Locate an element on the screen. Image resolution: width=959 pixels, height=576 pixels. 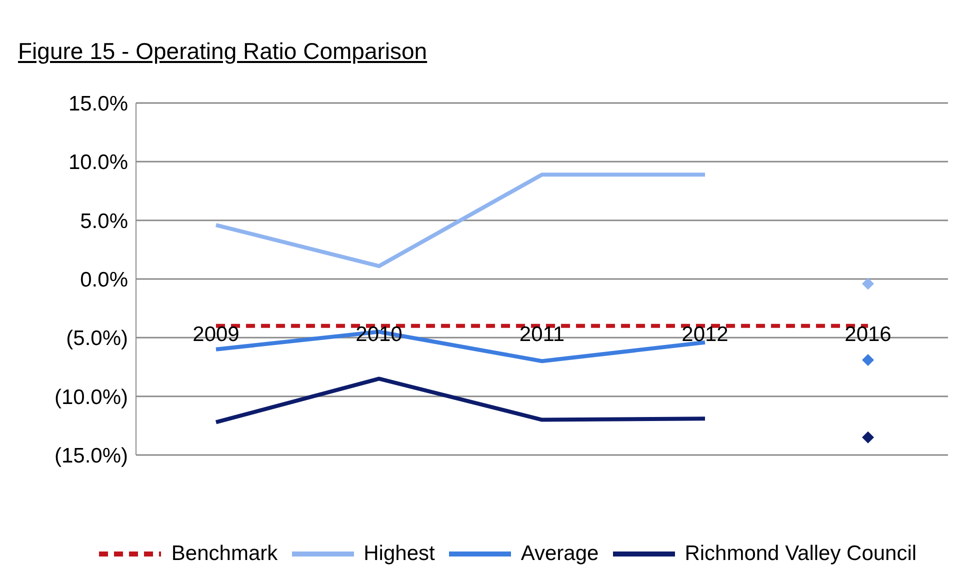
legend-label: Richmond Valley Council is located at coordinates (800, 554).